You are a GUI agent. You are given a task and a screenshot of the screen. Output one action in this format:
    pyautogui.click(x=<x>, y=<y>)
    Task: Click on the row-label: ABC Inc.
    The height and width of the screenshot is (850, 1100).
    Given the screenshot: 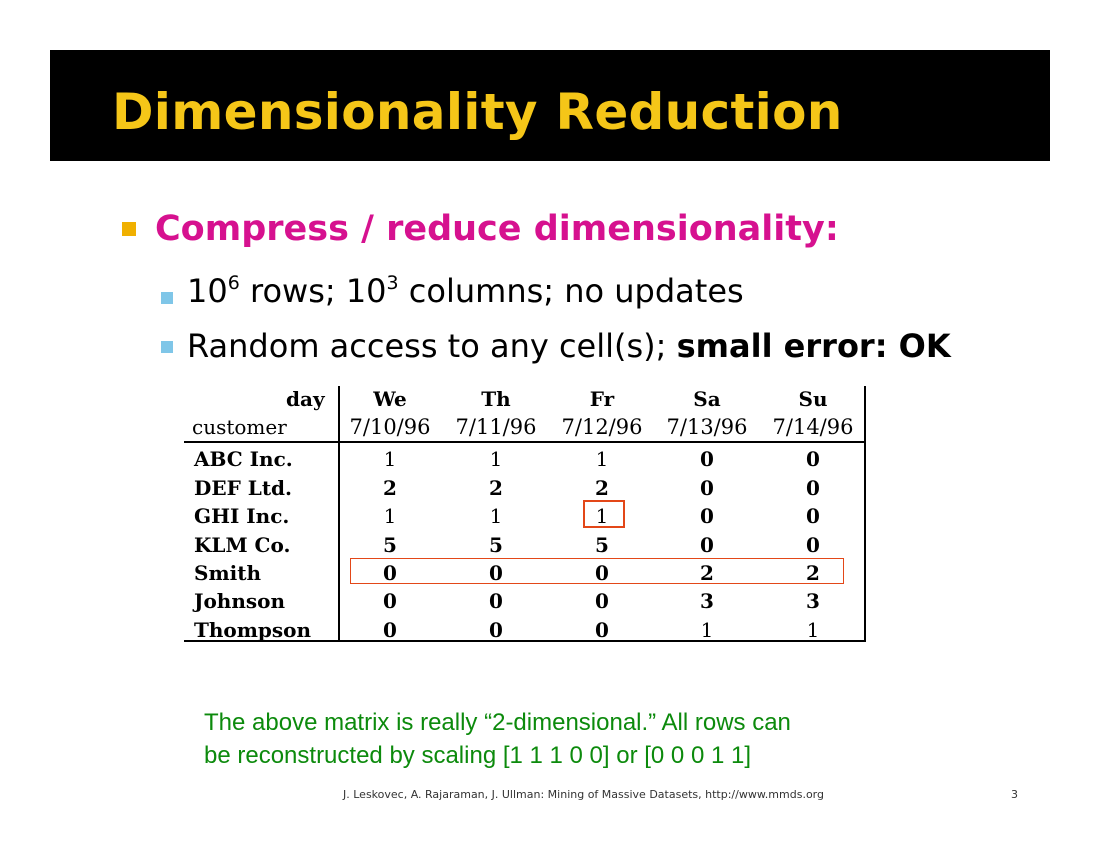 What is the action you would take?
    pyautogui.click(x=243, y=459)
    